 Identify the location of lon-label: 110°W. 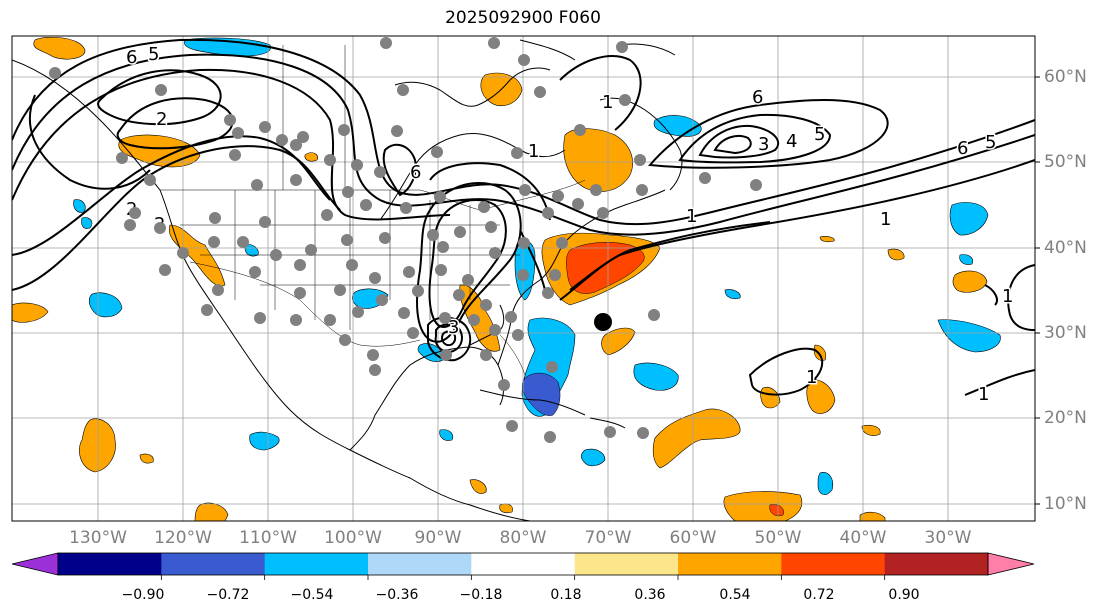
(268, 538).